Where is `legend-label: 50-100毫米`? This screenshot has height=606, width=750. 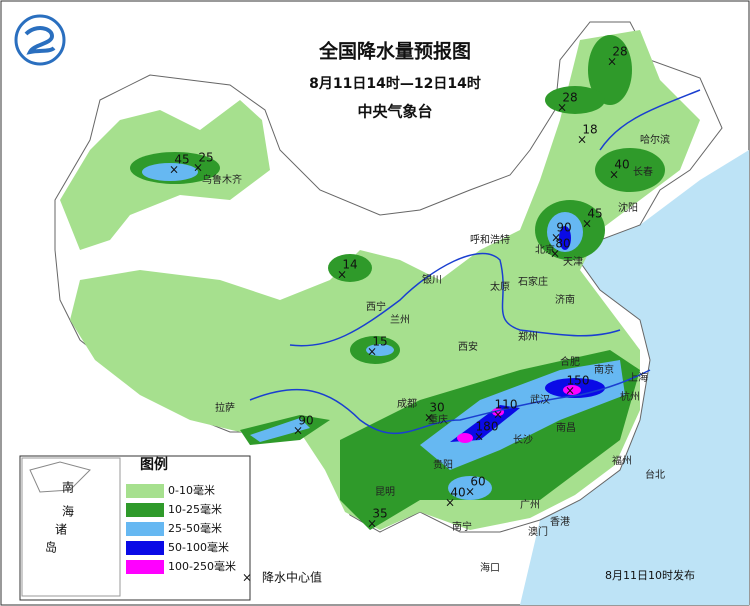
legend-label: 50-100毫米 is located at coordinates (198, 547).